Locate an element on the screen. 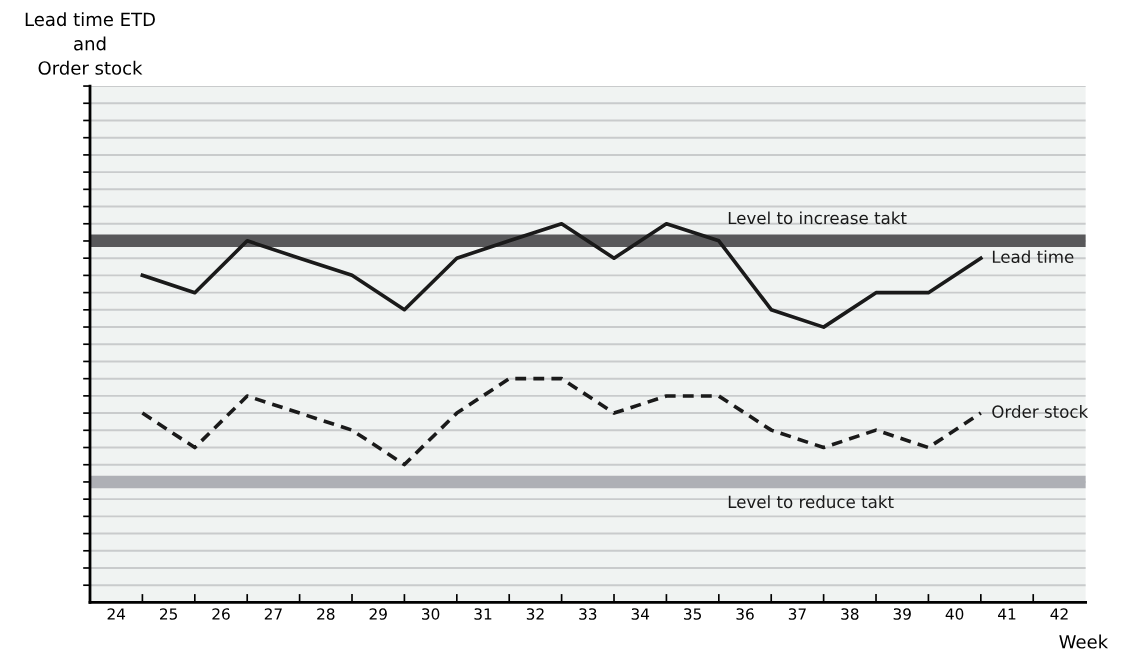  x-tick-label: 33 is located at coordinates (588, 614).